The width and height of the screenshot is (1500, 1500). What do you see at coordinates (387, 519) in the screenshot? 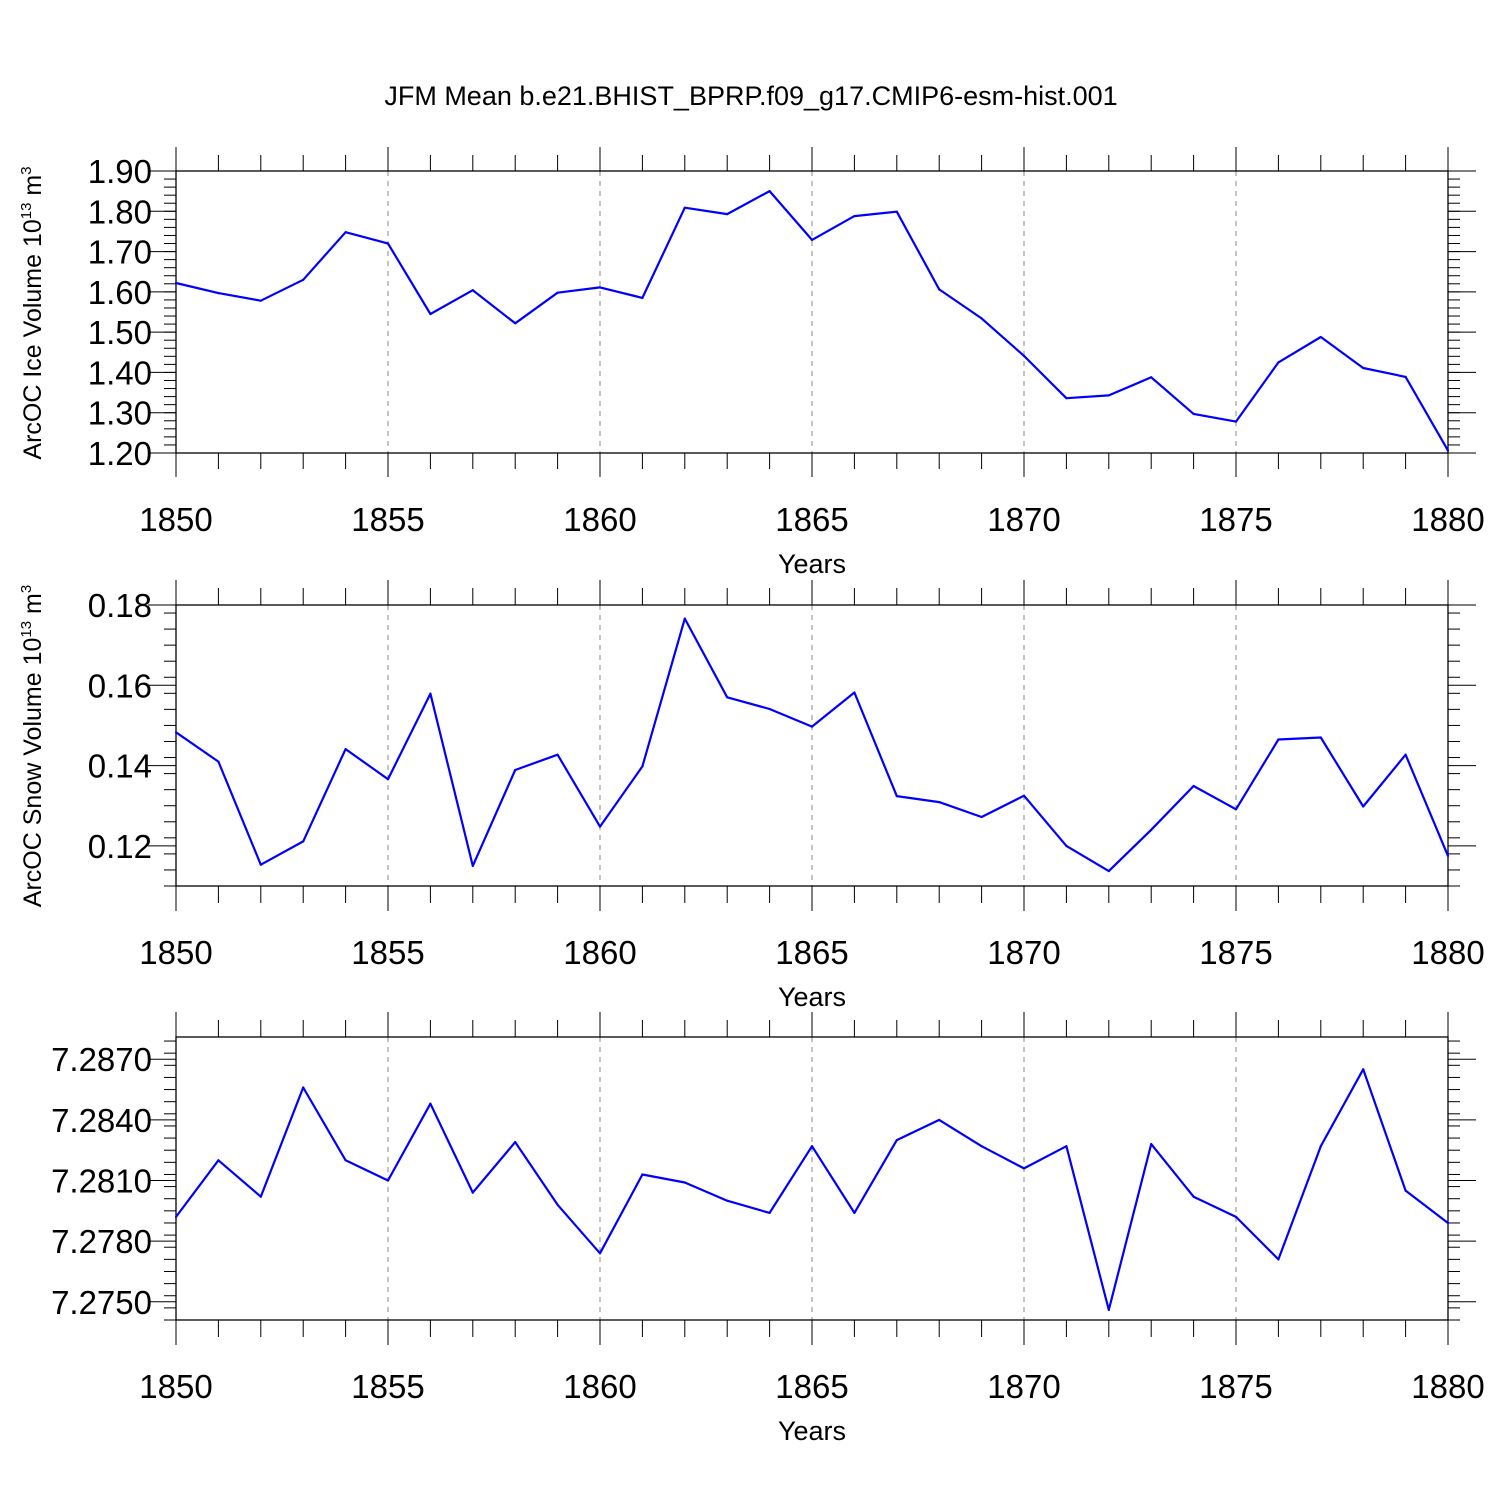
I see `ice-volume-x-tick-label: 1855` at bounding box center [387, 519].